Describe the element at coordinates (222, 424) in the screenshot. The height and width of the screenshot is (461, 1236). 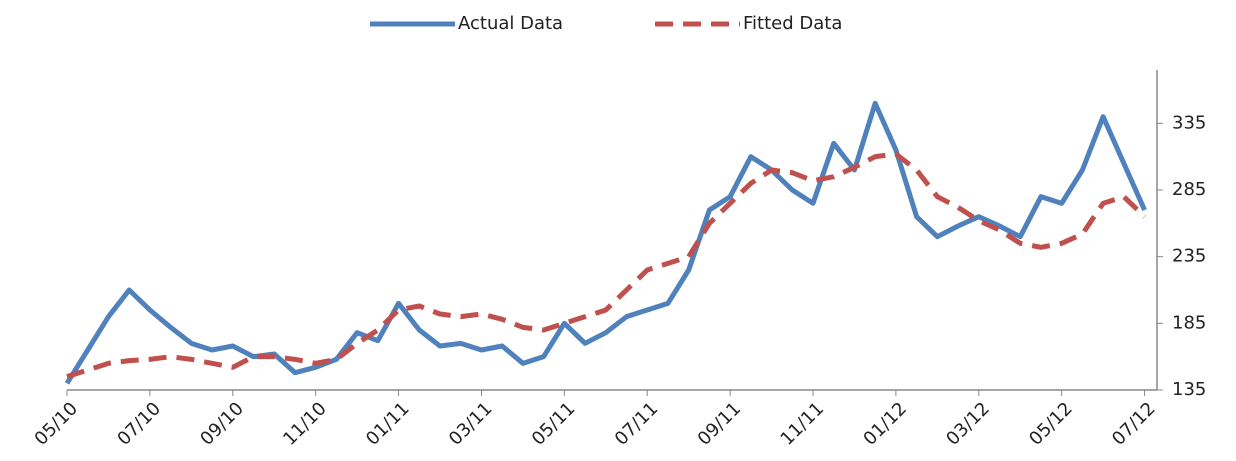
I see `x-tick-label: 09/10` at that location.